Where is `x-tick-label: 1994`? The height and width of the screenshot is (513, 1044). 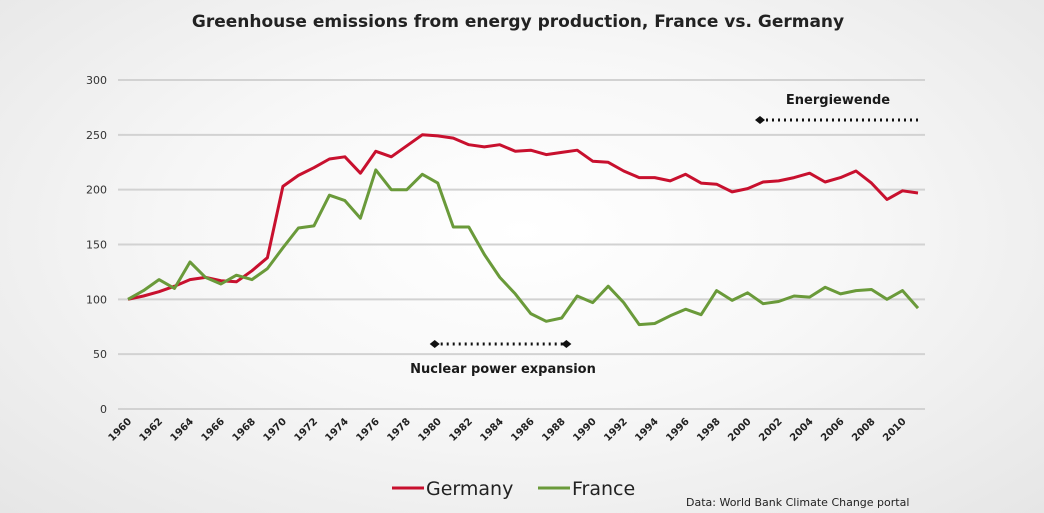 x-tick-label: 1994 is located at coordinates (646, 429).